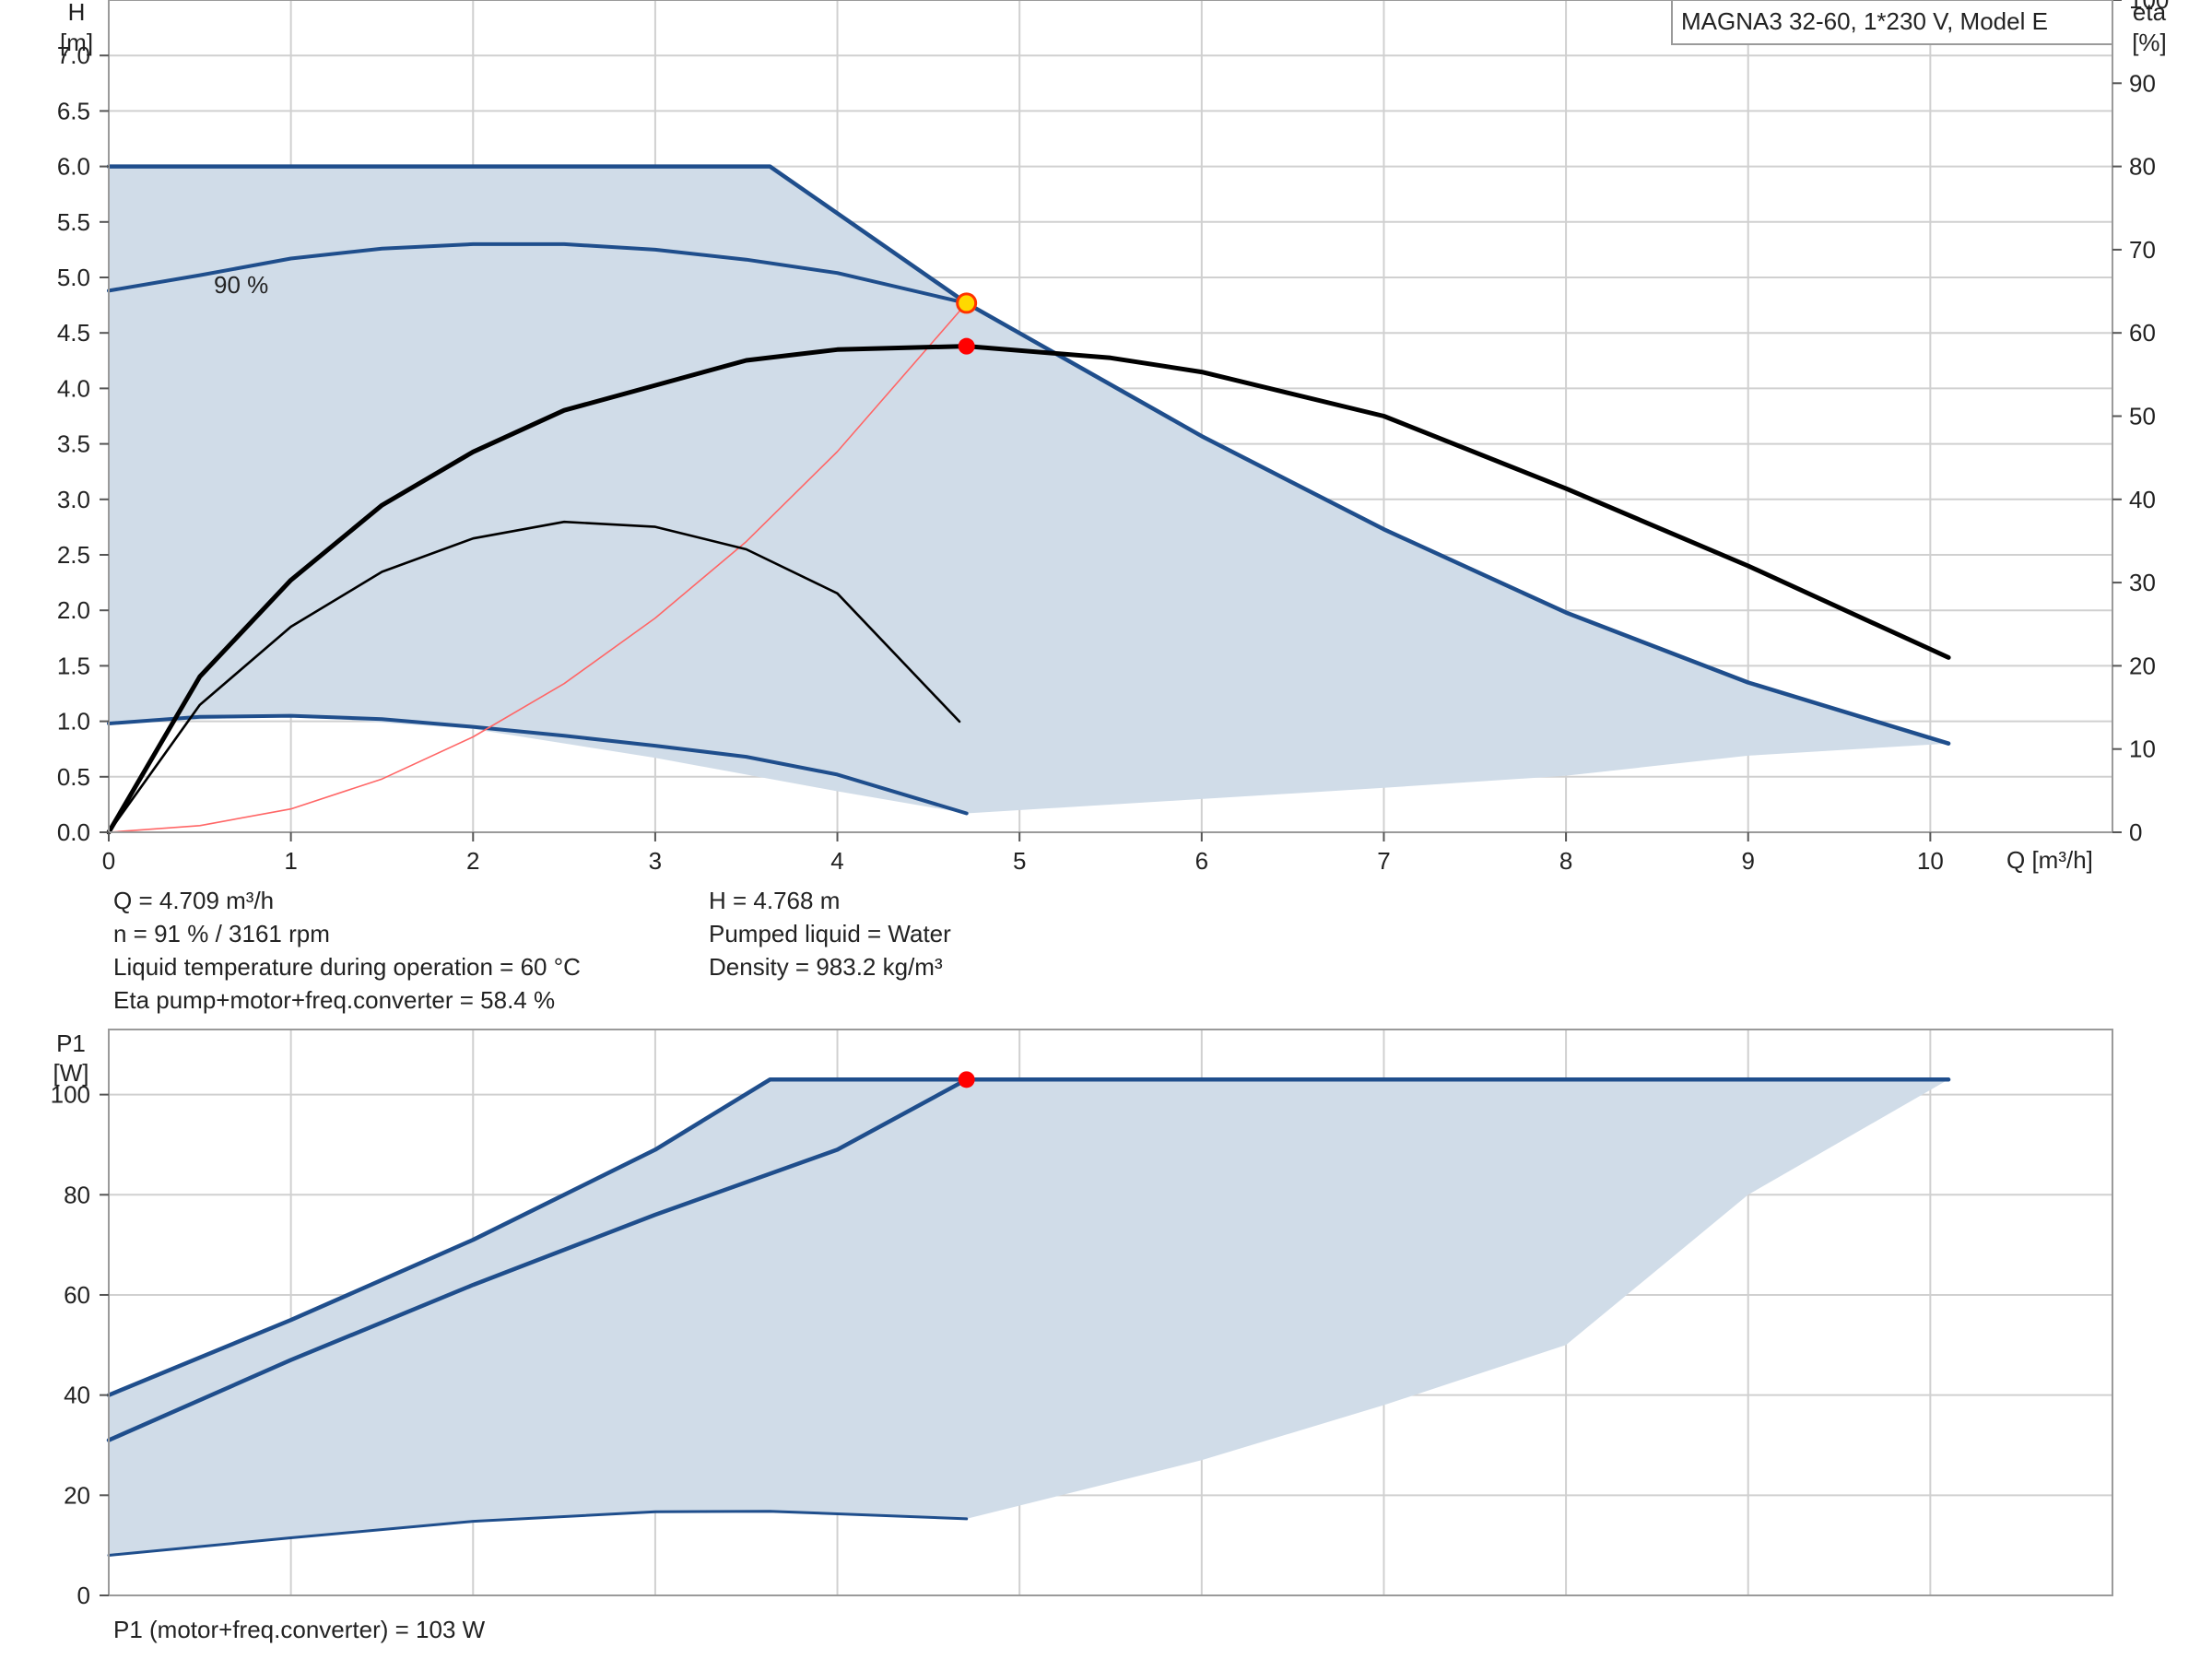 The height and width of the screenshot is (1659, 2212). I want to click on y-tick-label: 1.5, so click(73, 665).